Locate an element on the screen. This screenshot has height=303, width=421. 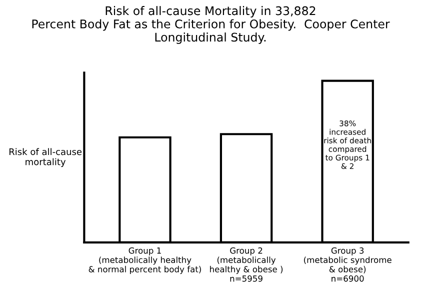
x-tick-label: Group 1 (metabolically healthy & normal percent body fat) is located at coordinates (144, 260).